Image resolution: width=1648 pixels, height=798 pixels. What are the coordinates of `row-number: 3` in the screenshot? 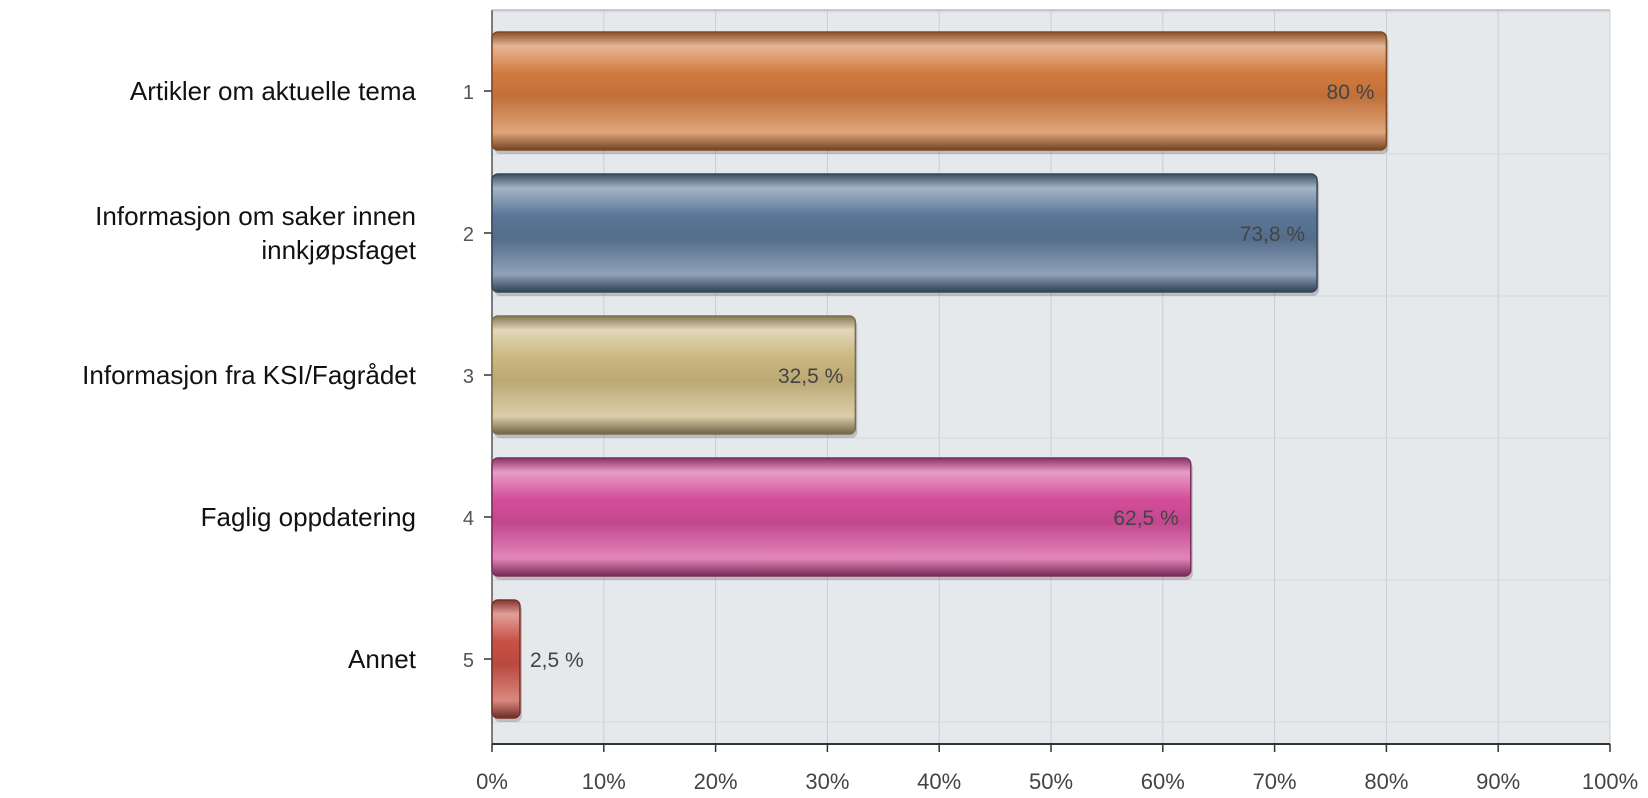 It's located at (468, 377).